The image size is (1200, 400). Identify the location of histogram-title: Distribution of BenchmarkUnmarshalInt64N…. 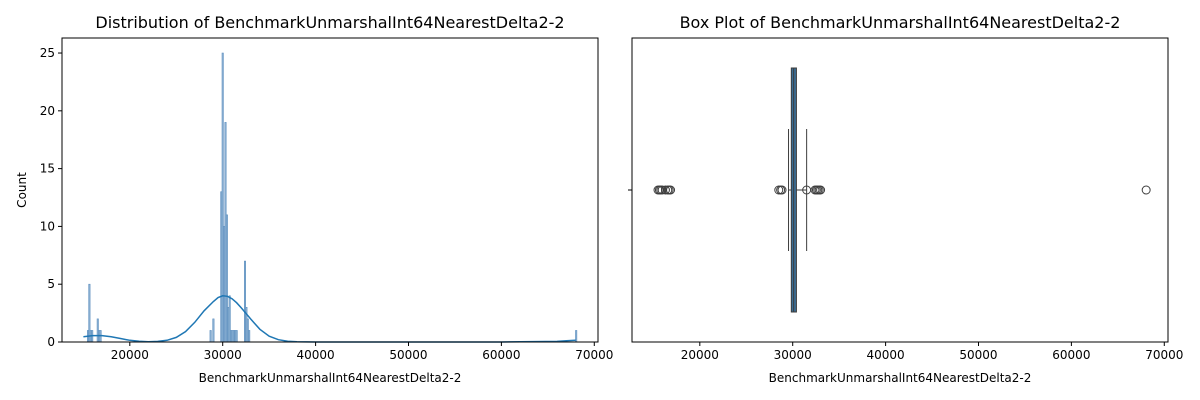
(329, 22).